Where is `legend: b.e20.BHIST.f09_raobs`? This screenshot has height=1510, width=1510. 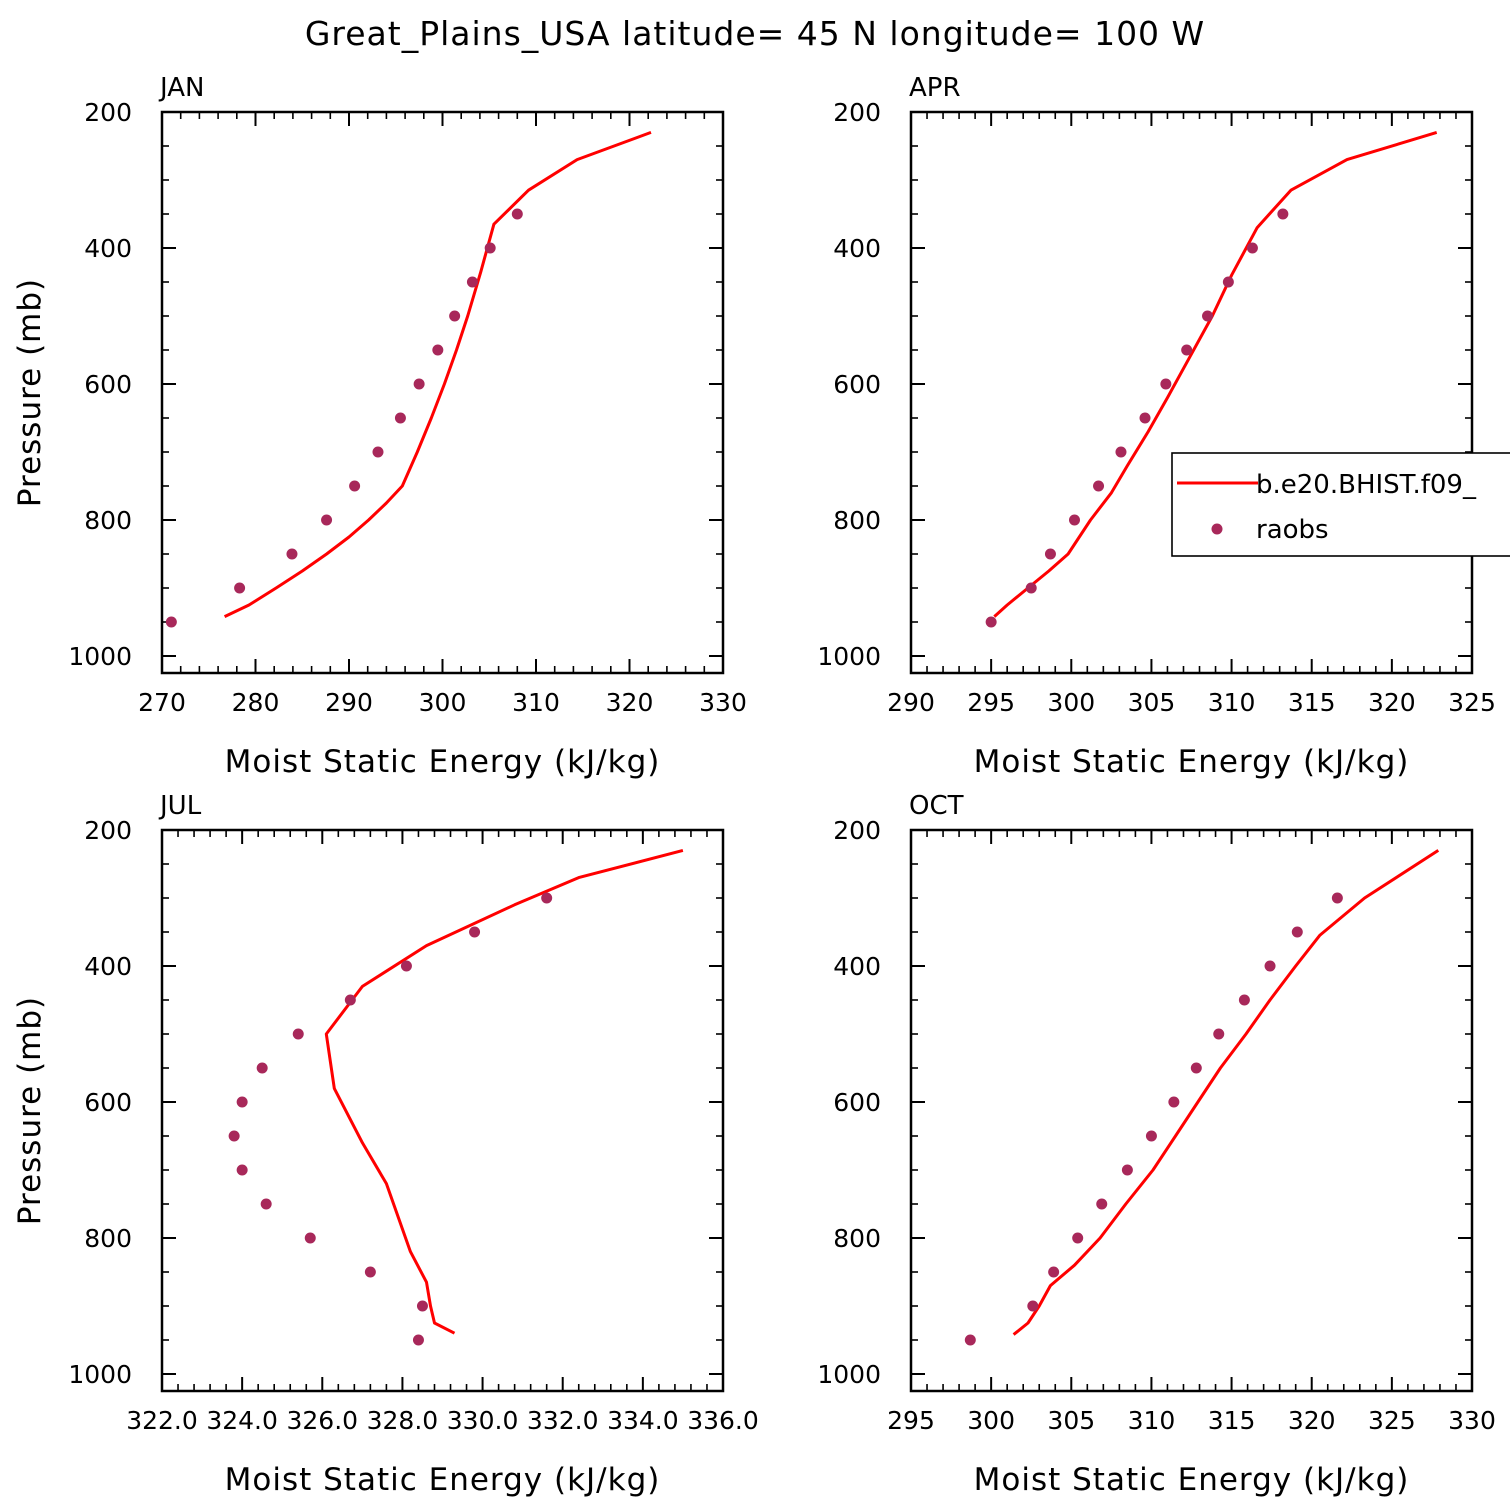 legend: b.e20.BHIST.f09_raobs is located at coordinates (1340, 504).